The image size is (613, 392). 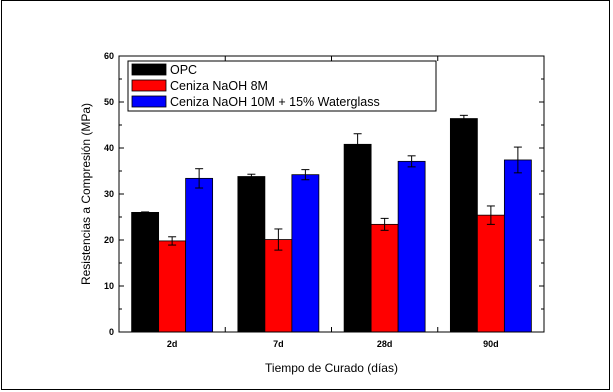 What do you see at coordinates (463, 225) in the screenshot?
I see `bar-1-90d` at bounding box center [463, 225].